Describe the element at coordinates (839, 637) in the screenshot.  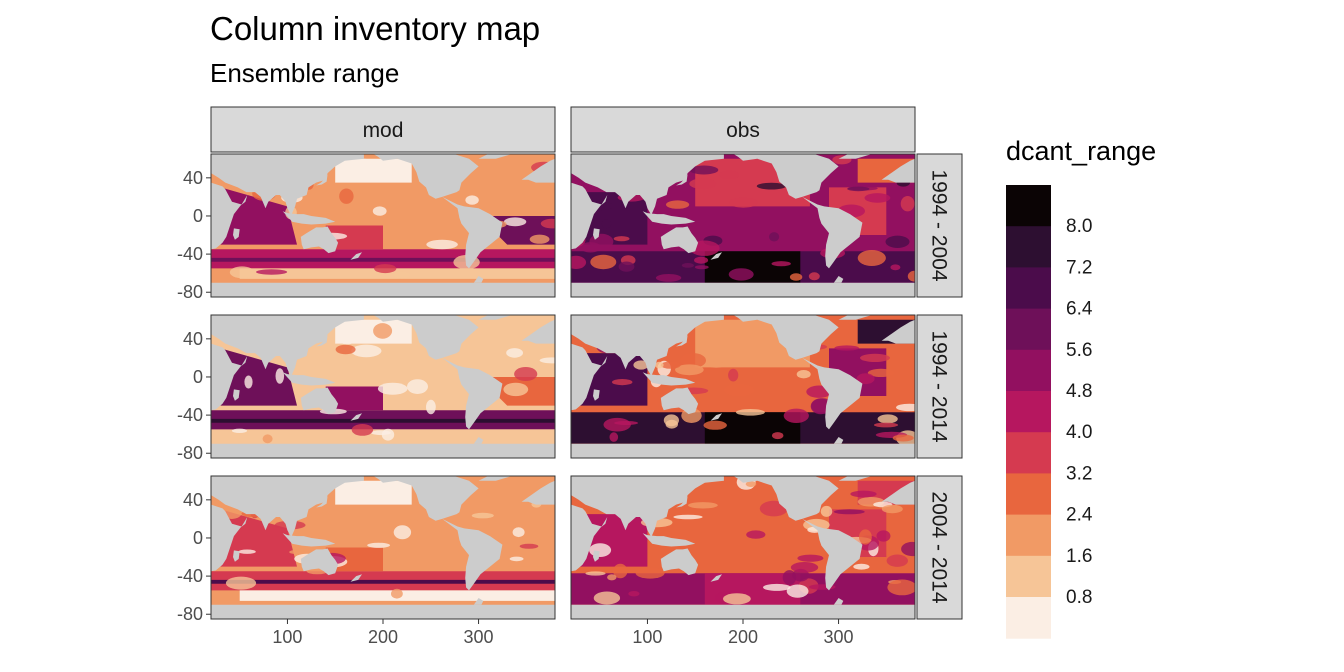
I see `x-tick-label: 300` at that location.